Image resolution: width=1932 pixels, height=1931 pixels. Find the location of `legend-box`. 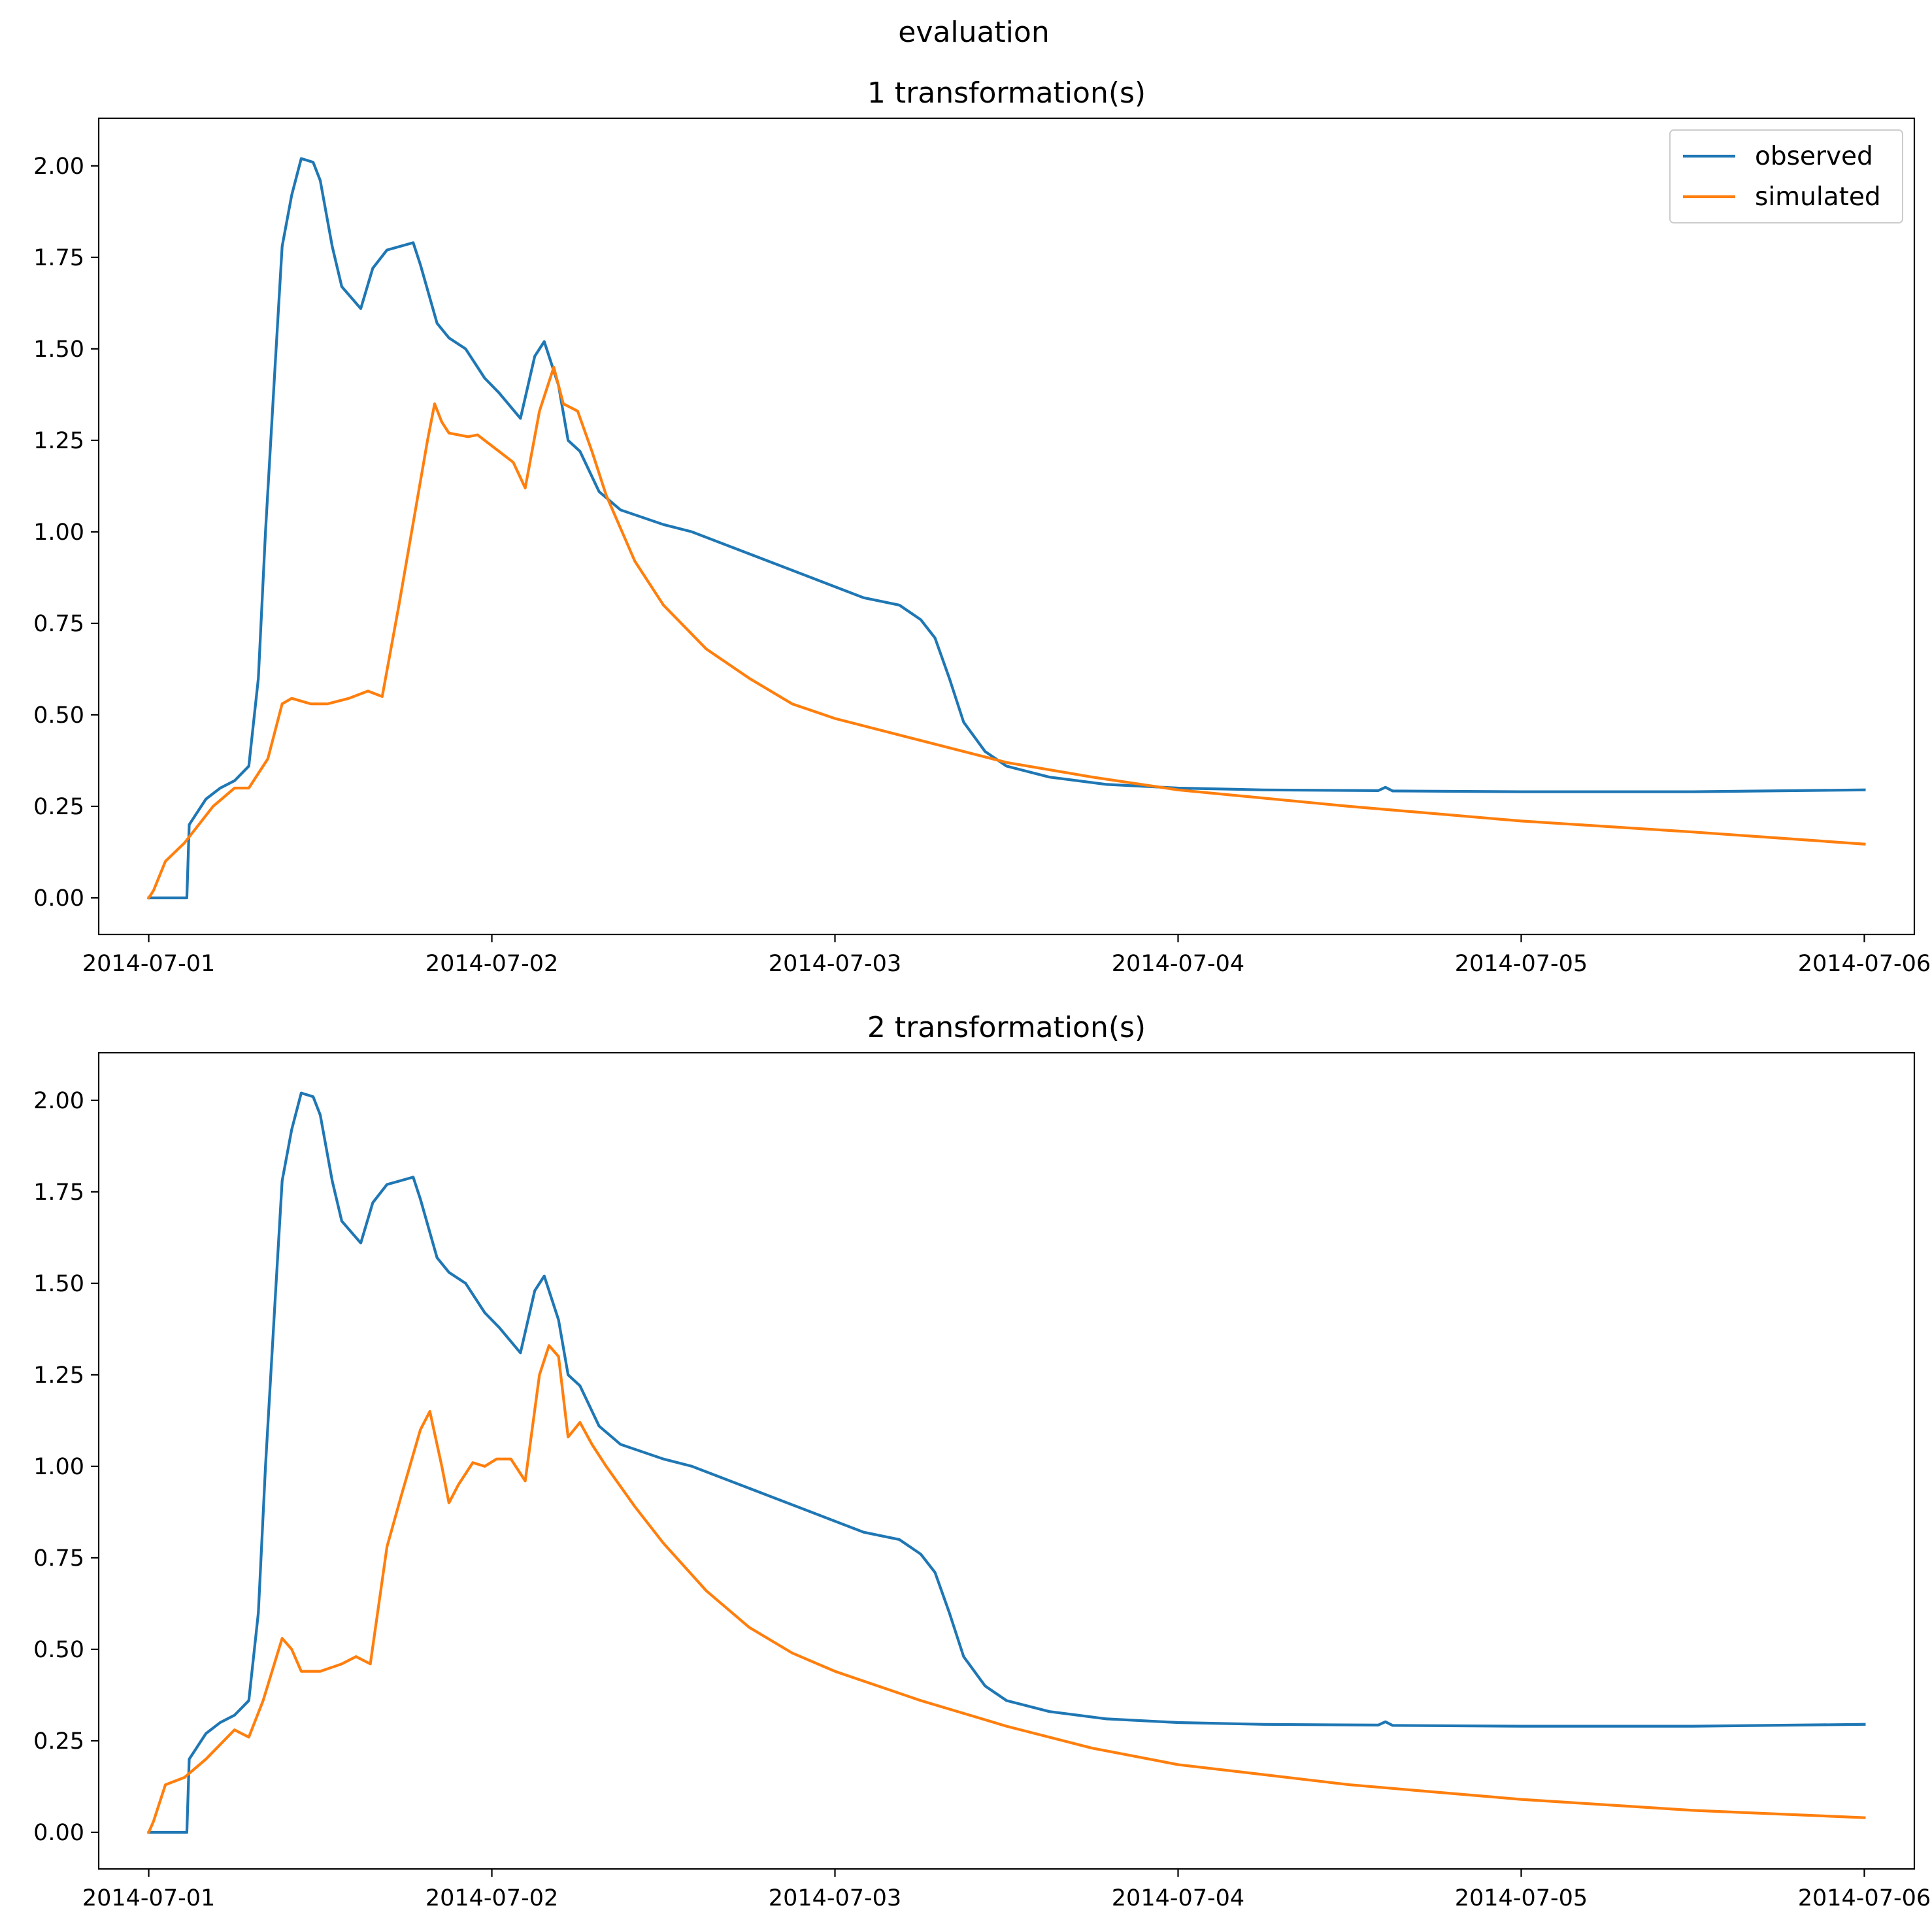

legend-box is located at coordinates (1786, 176).